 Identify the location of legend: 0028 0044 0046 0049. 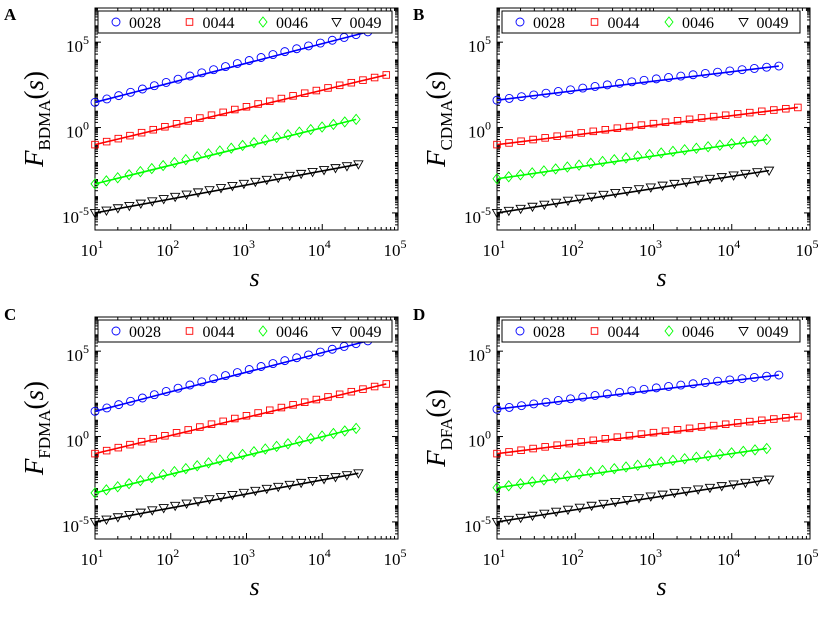
(245, 331).